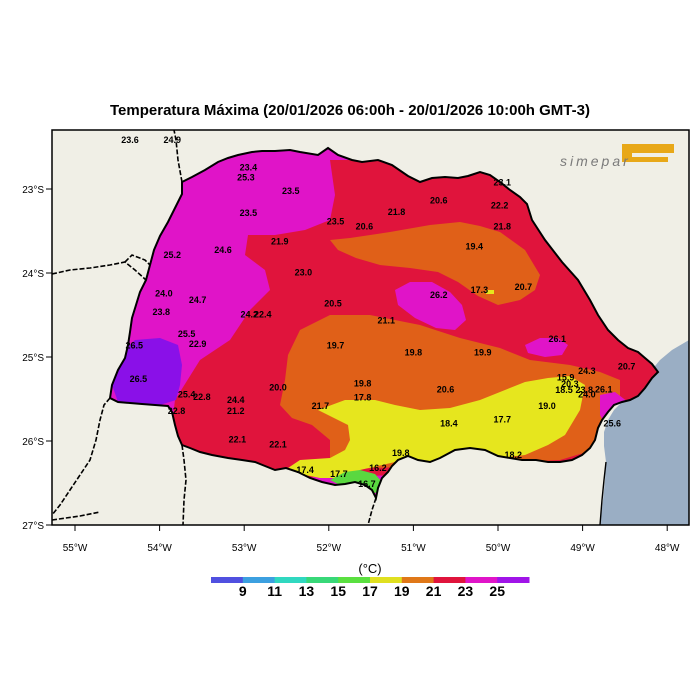  What do you see at coordinates (480, 290) in the screenshot?
I see `station-value: 17.3` at bounding box center [480, 290].